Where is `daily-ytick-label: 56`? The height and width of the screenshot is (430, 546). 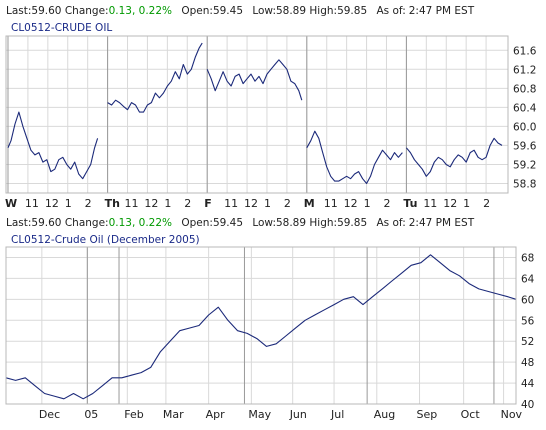 daily-ytick-label: 56 is located at coordinates (528, 321).